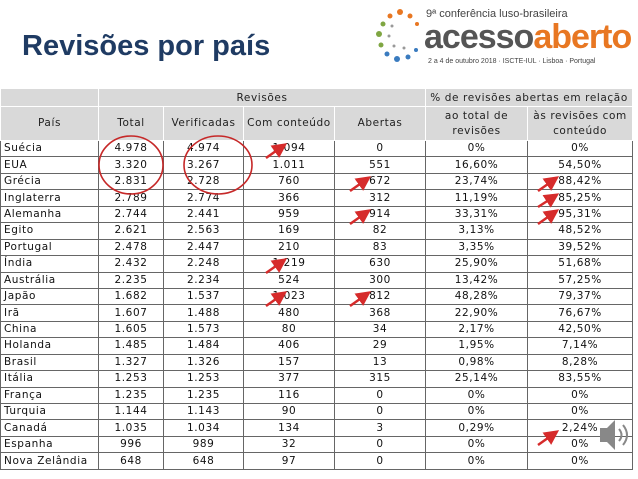 Image resolution: width=638 pixels, height=479 pixels. I want to click on value-cell: 79,37%, so click(580, 296).